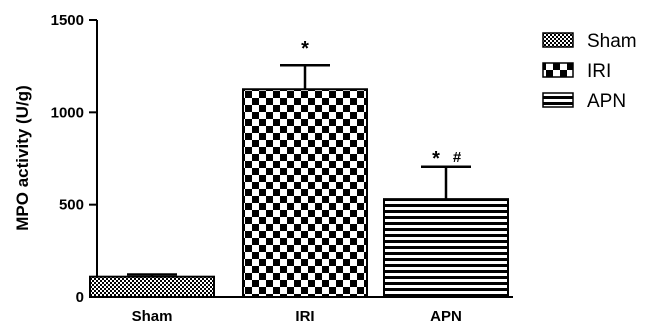 The height and width of the screenshot is (326, 650). What do you see at coordinates (80, 297) in the screenshot?
I see `y-tick-label: 0` at bounding box center [80, 297].